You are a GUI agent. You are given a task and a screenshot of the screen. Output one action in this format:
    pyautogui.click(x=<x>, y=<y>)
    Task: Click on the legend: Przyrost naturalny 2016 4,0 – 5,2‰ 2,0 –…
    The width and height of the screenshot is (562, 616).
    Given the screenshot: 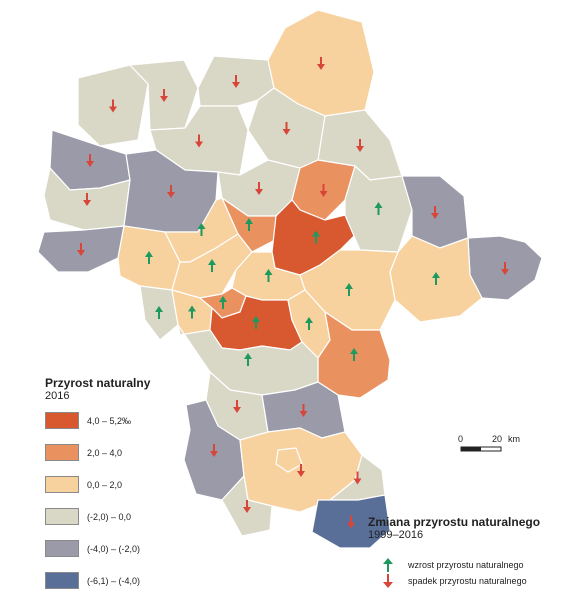 What is the action you would take?
    pyautogui.click(x=120, y=482)
    